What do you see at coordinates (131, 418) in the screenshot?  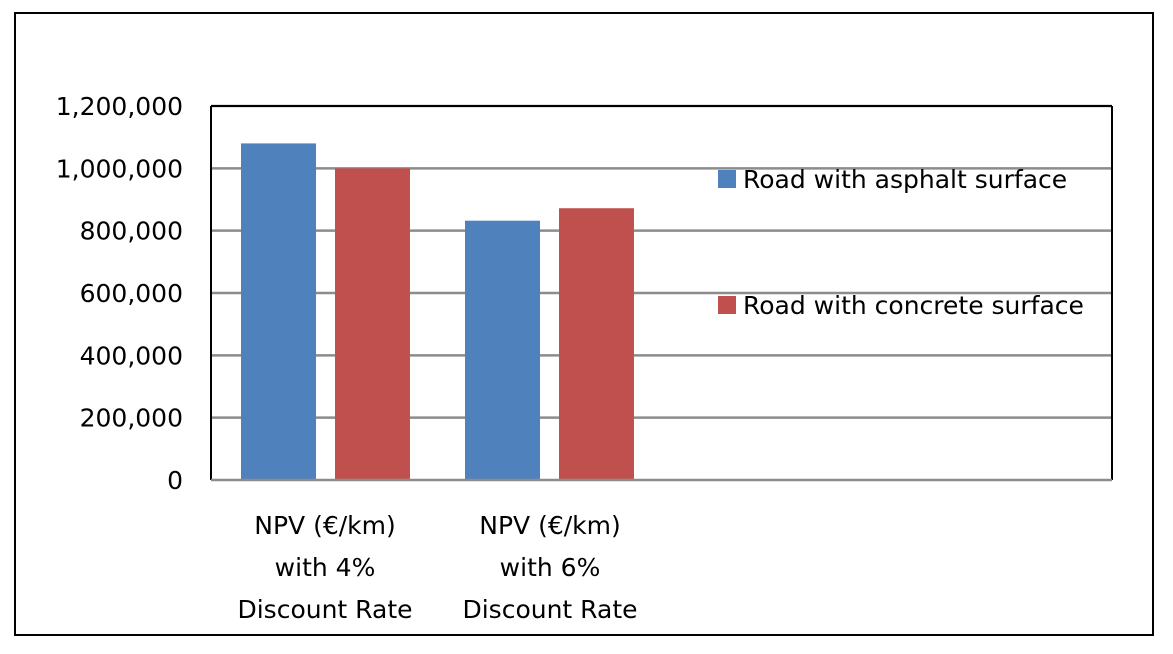 I see `y-tick-label: 200,000` at bounding box center [131, 418].